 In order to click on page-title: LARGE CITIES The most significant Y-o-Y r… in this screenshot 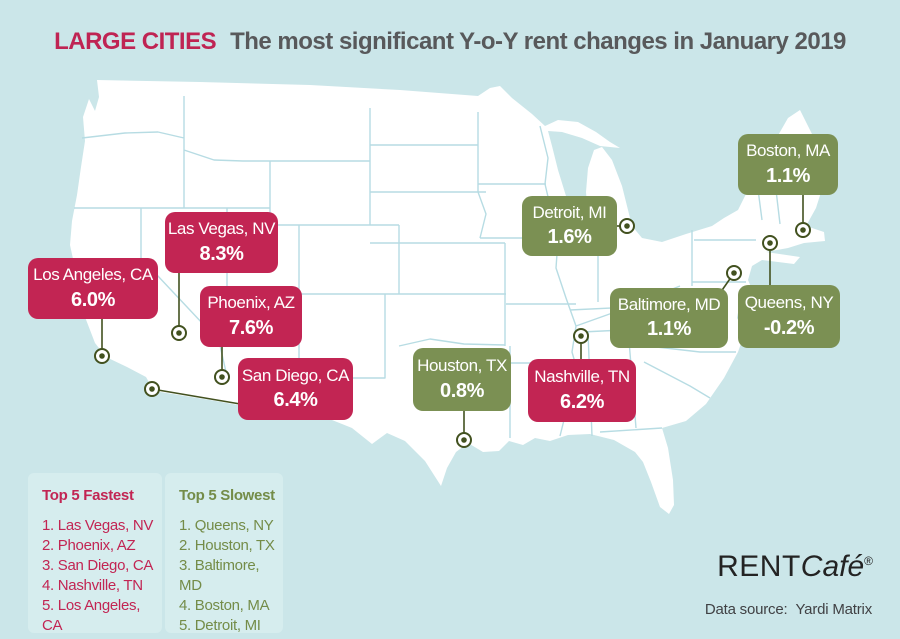, I will do `click(450, 42)`.